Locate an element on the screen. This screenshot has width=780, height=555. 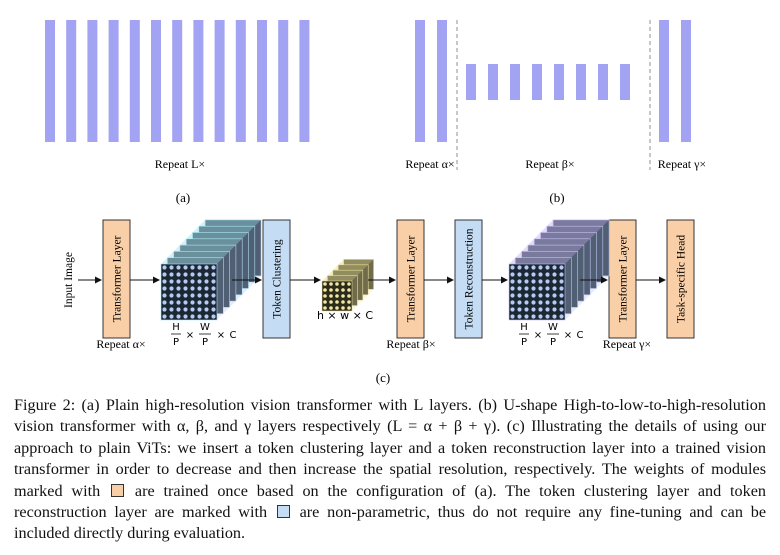
task-specific-head-block is located at coordinates (680, 279).